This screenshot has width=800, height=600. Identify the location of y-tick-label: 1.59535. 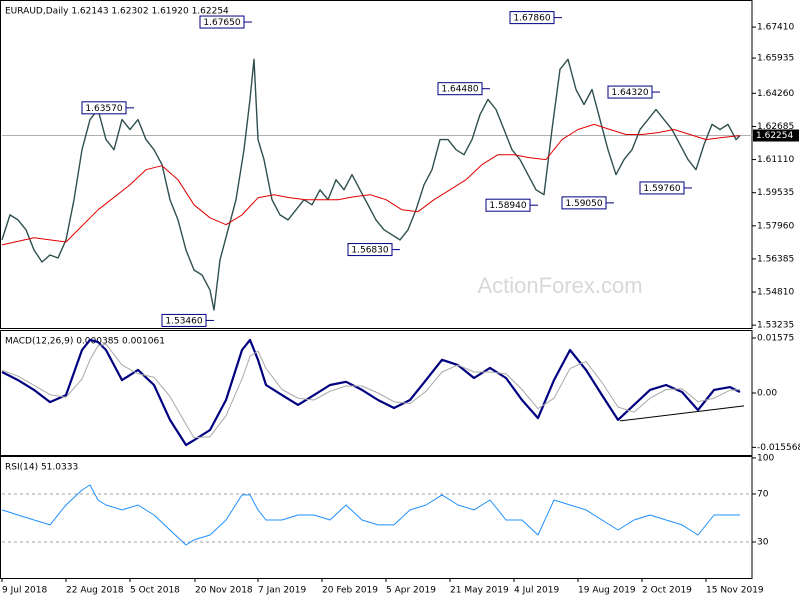
(775, 193).